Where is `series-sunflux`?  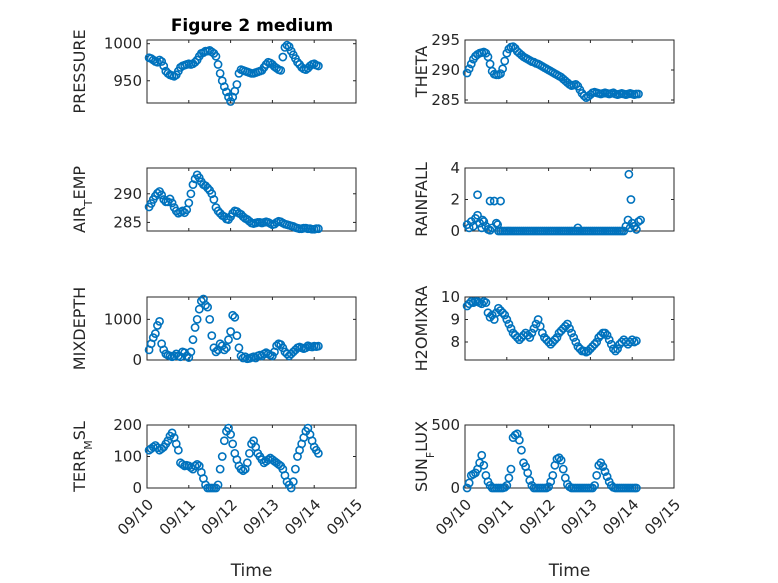
series-sunflux is located at coordinates (551, 461).